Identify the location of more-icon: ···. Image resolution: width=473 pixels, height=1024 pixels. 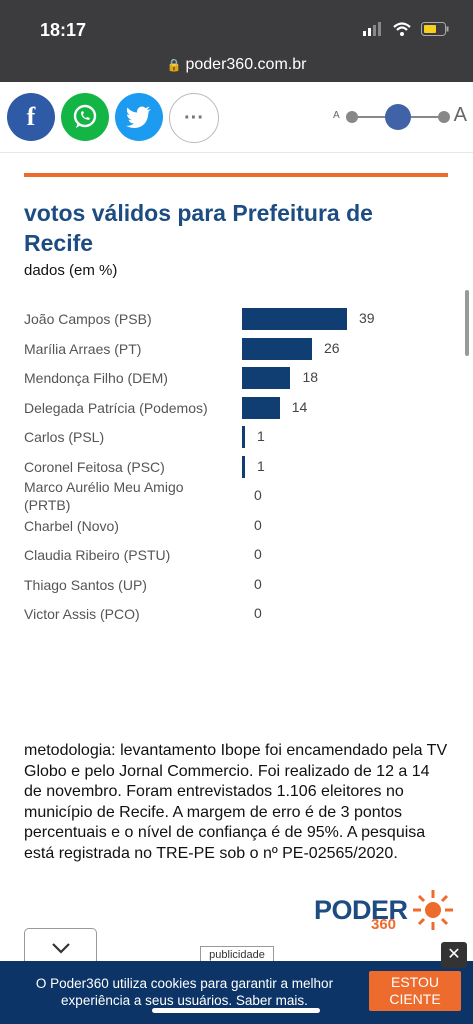
(194, 117).